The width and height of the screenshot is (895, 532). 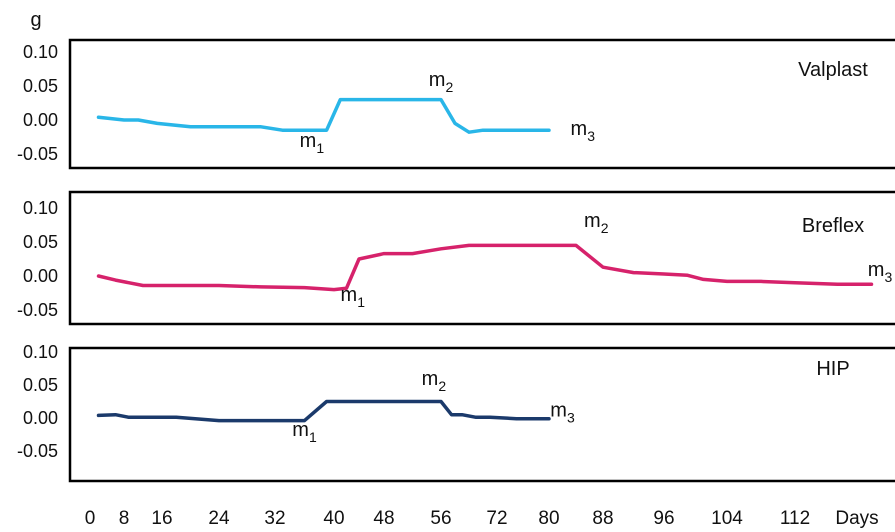 What do you see at coordinates (795, 518) in the screenshot?
I see `x-tick-label: 112` at bounding box center [795, 518].